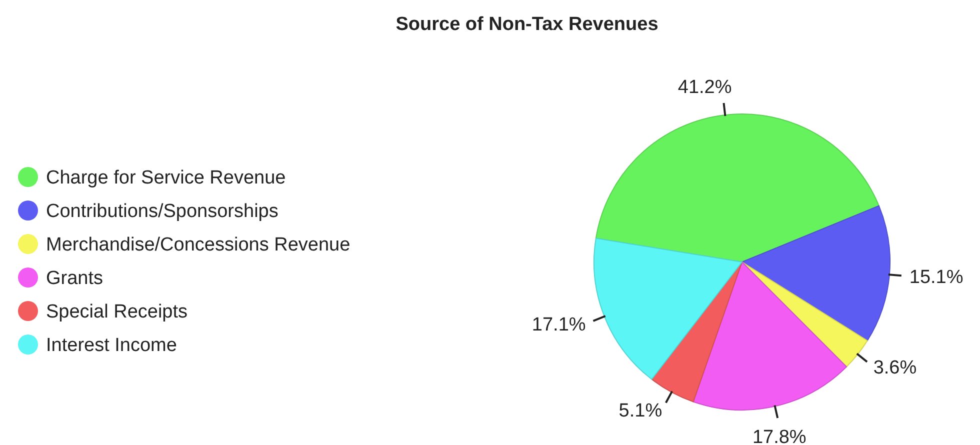 The image size is (980, 445). What do you see at coordinates (705, 87) in the screenshot?
I see `data-label: 41.2%` at bounding box center [705, 87].